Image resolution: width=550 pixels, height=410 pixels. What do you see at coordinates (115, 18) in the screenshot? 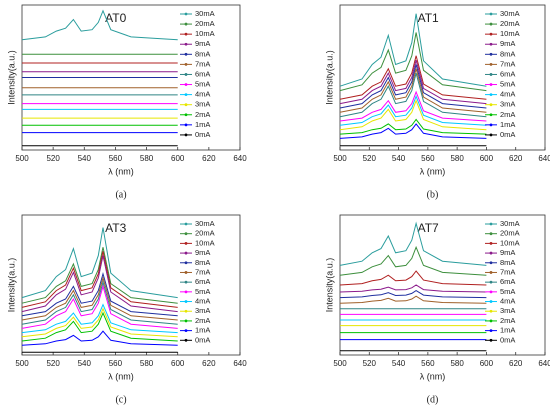
I see `chart-title: AT0` at bounding box center [115, 18].